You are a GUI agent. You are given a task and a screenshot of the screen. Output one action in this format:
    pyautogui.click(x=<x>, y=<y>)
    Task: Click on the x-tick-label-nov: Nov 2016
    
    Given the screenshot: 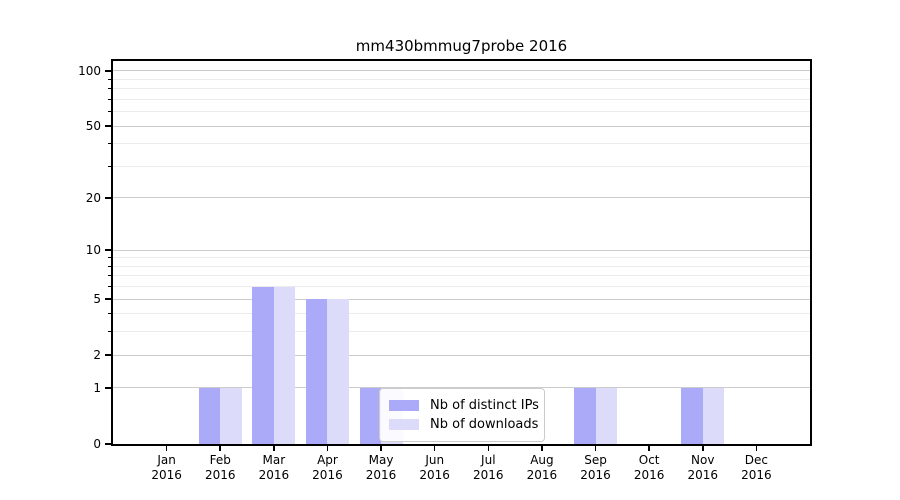 What is the action you would take?
    pyautogui.click(x=703, y=467)
    